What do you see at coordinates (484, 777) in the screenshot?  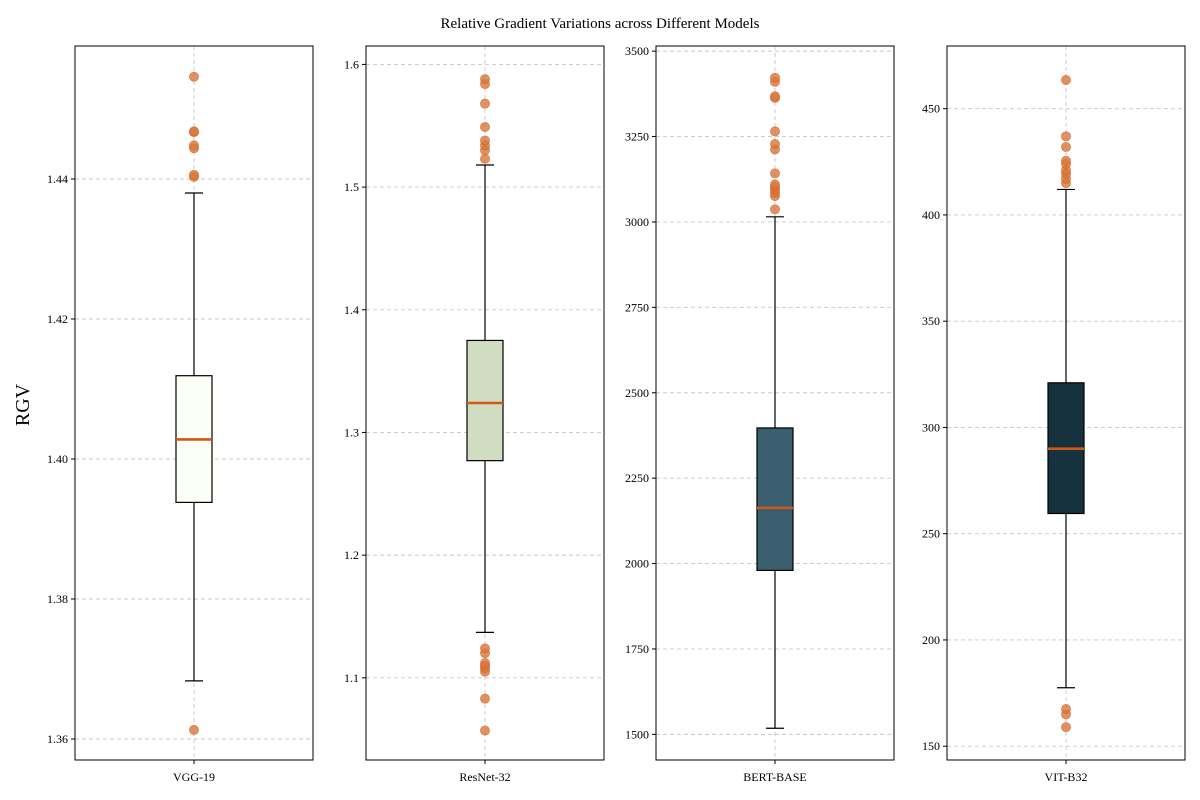 I see `x-tick-label: ResNet-32` at bounding box center [484, 777].